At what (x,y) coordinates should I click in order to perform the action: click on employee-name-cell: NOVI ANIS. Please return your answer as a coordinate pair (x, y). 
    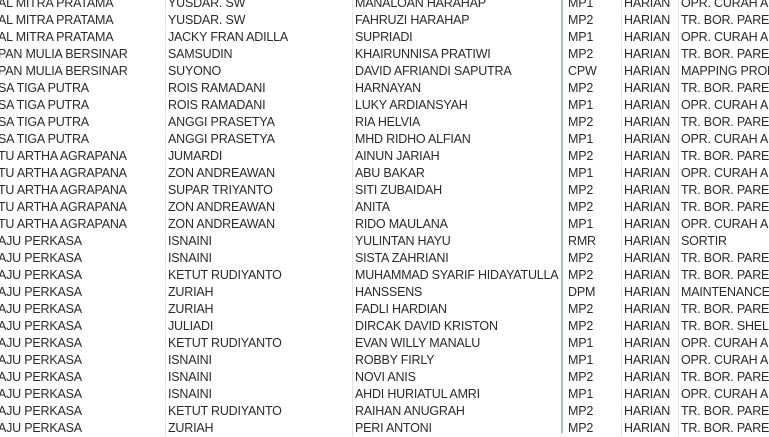
    Looking at the image, I should click on (457, 377).